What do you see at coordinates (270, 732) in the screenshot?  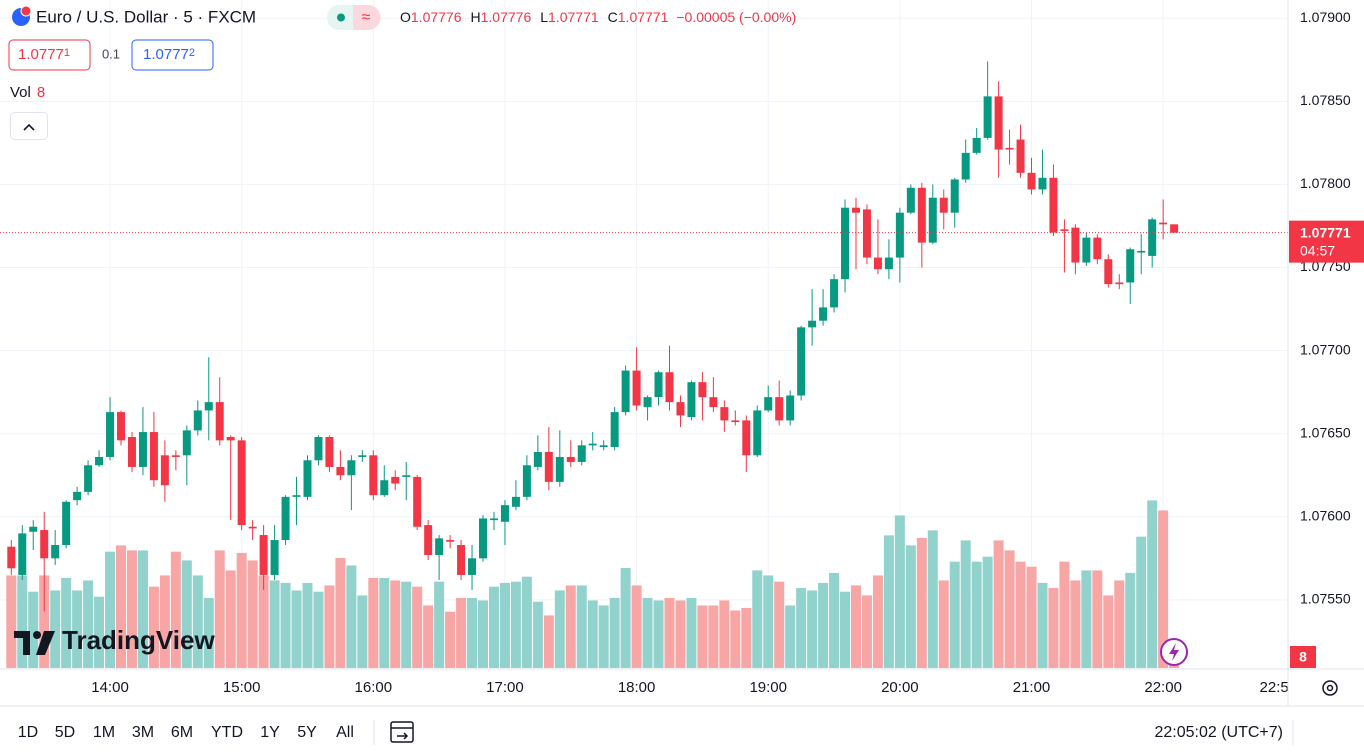 I see `range-button: 1Y` at bounding box center [270, 732].